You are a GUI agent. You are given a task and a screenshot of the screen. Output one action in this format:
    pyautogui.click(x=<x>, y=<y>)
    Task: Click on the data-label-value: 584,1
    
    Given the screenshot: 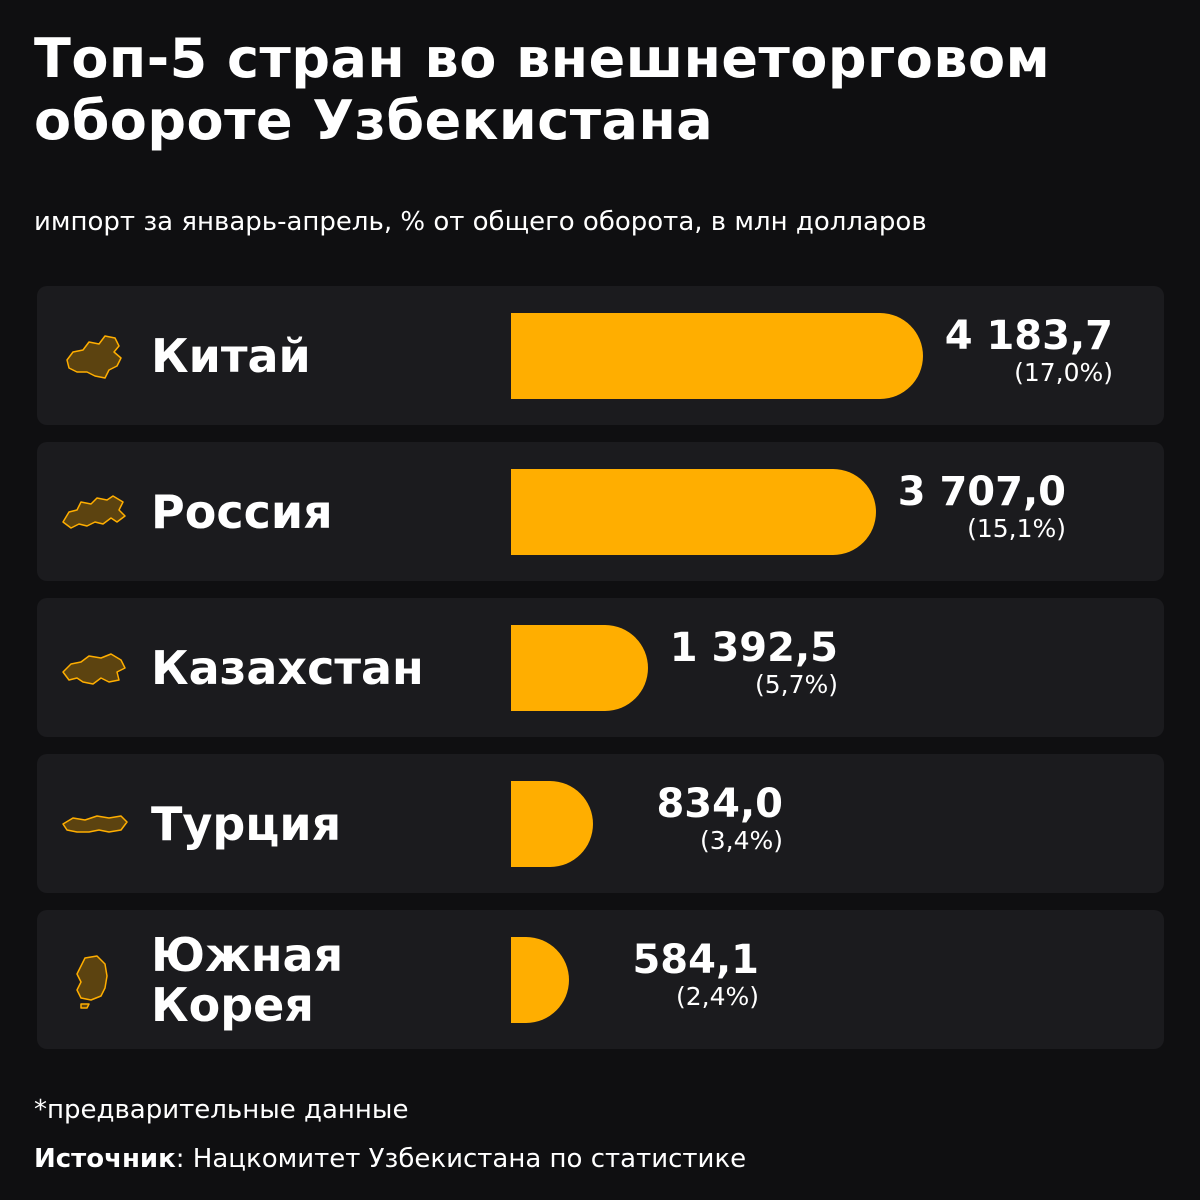 What is the action you would take?
    pyautogui.click(x=695, y=960)
    